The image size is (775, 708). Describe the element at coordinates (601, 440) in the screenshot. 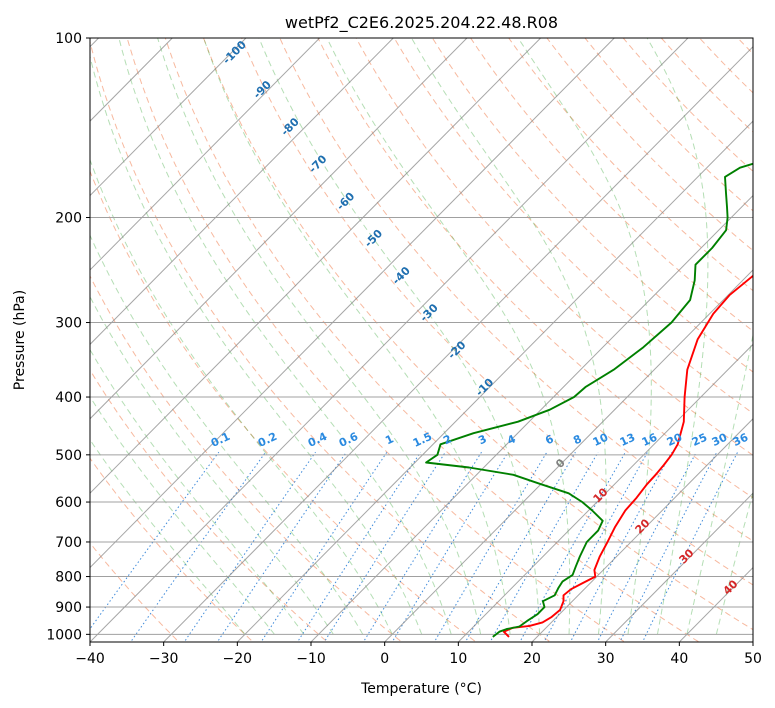

I see `mixing-ratio-label: 10` at that location.